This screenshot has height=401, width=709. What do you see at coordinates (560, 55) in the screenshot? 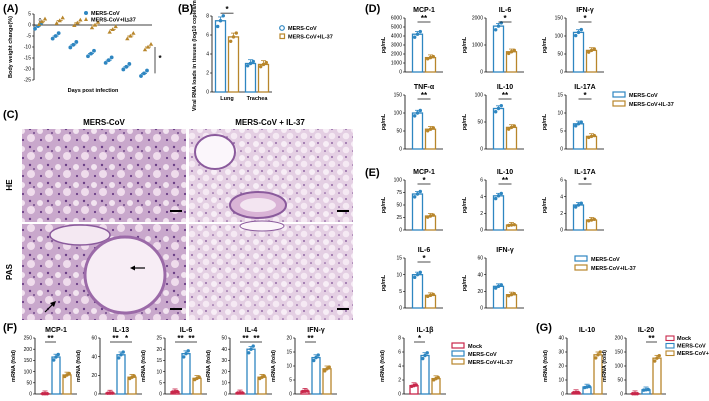
I see `y-tick-label: 50` at bounding box center [560, 55].